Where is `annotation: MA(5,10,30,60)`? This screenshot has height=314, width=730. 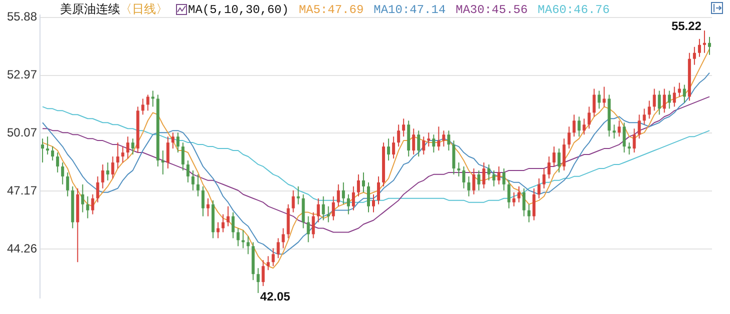
annotation: MA(5,10,30,60) is located at coordinates (238, 9).